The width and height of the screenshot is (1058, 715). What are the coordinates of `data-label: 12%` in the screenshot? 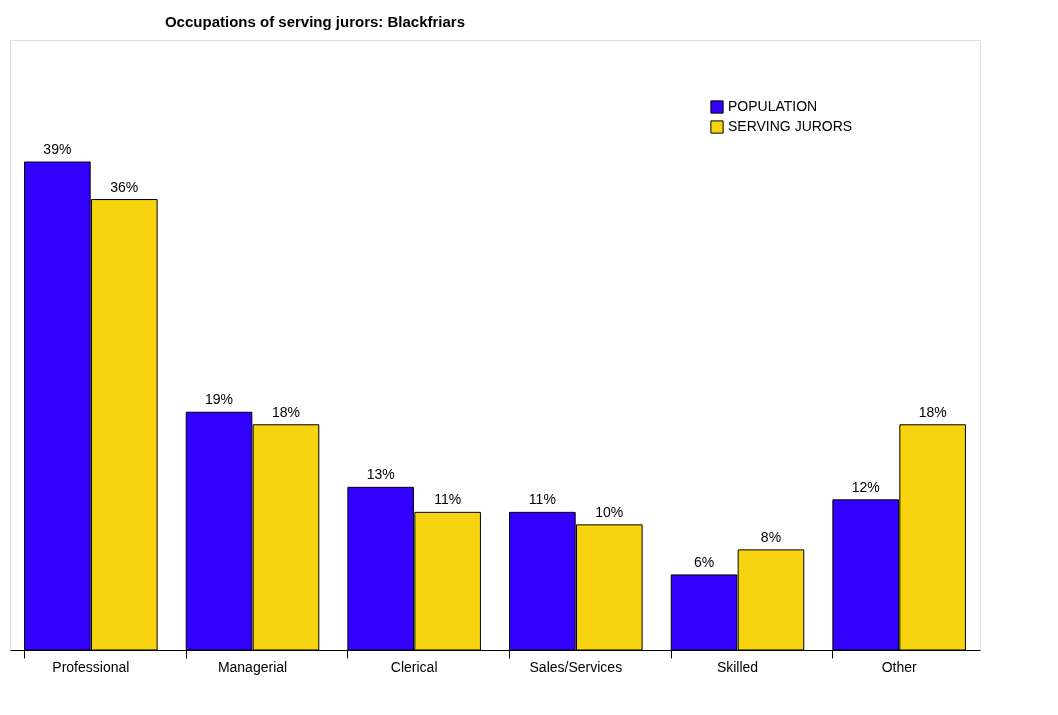 It's located at (865, 486).